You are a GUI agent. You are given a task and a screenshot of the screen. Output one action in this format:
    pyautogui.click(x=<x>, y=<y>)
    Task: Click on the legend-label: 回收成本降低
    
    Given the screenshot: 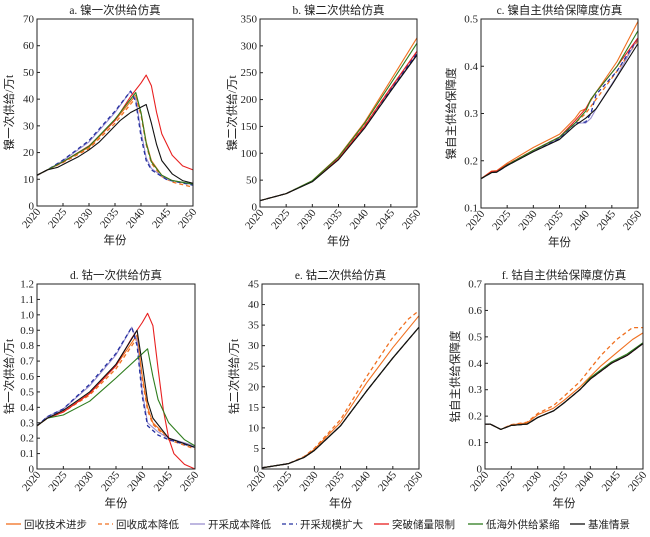 What is the action you would take?
    pyautogui.click(x=147, y=524)
    